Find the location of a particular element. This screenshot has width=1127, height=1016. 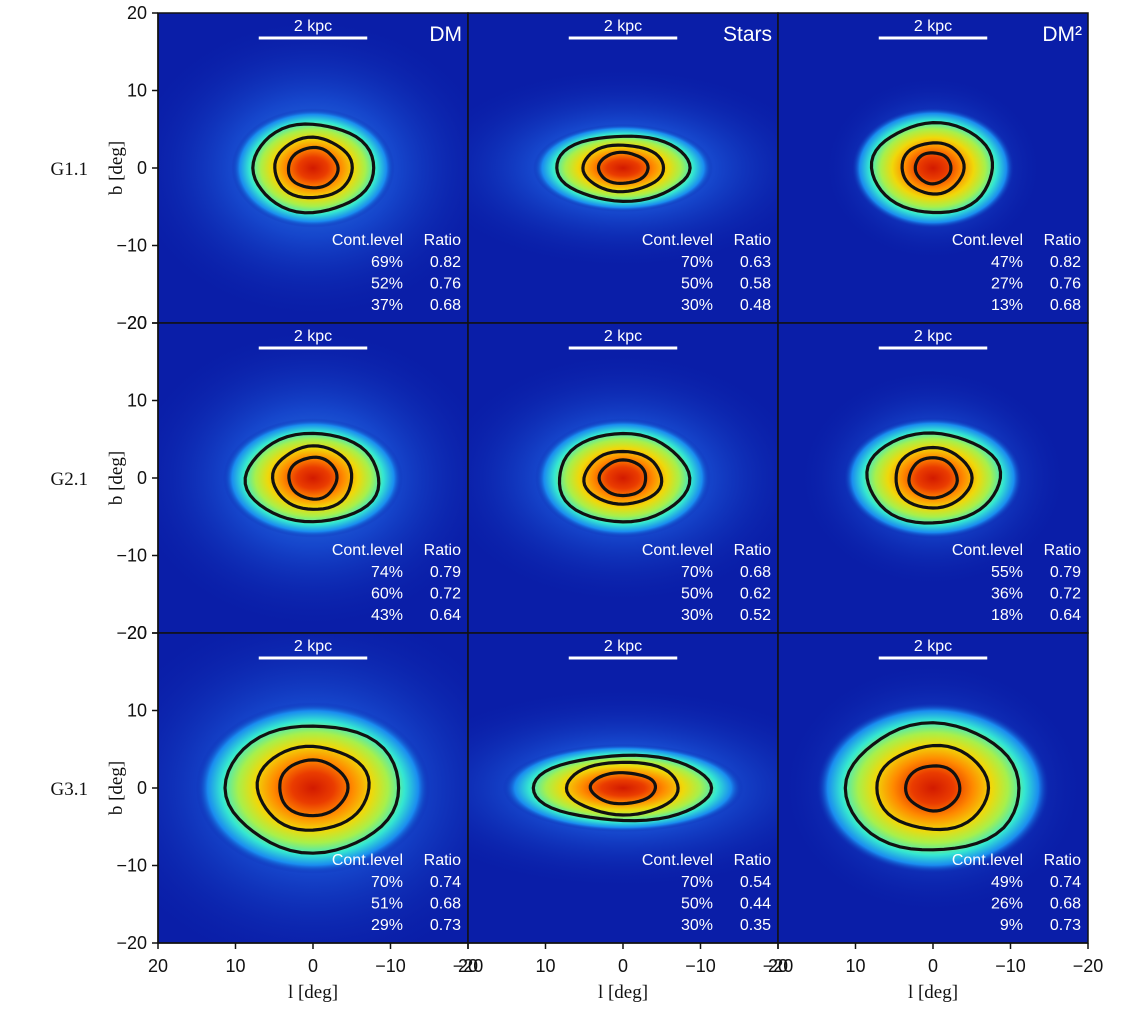

y-axis-row-3: 20 10 0 −10 −20 b [deg] G3.1 is located at coordinates (105, 788).